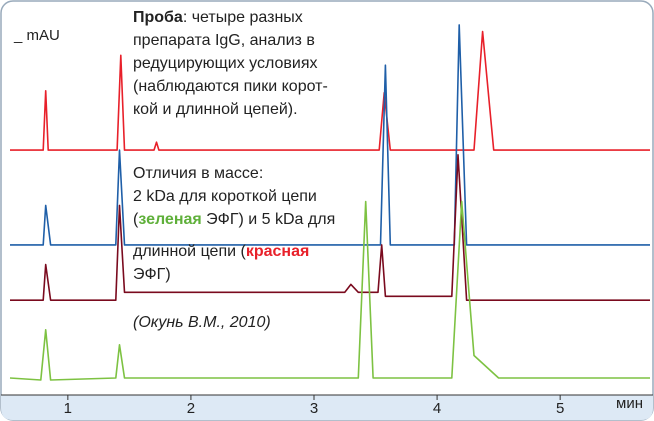 The image size is (654, 421). What do you see at coordinates (191, 408) in the screenshot?
I see `x-tick-label: 2` at bounding box center [191, 408].